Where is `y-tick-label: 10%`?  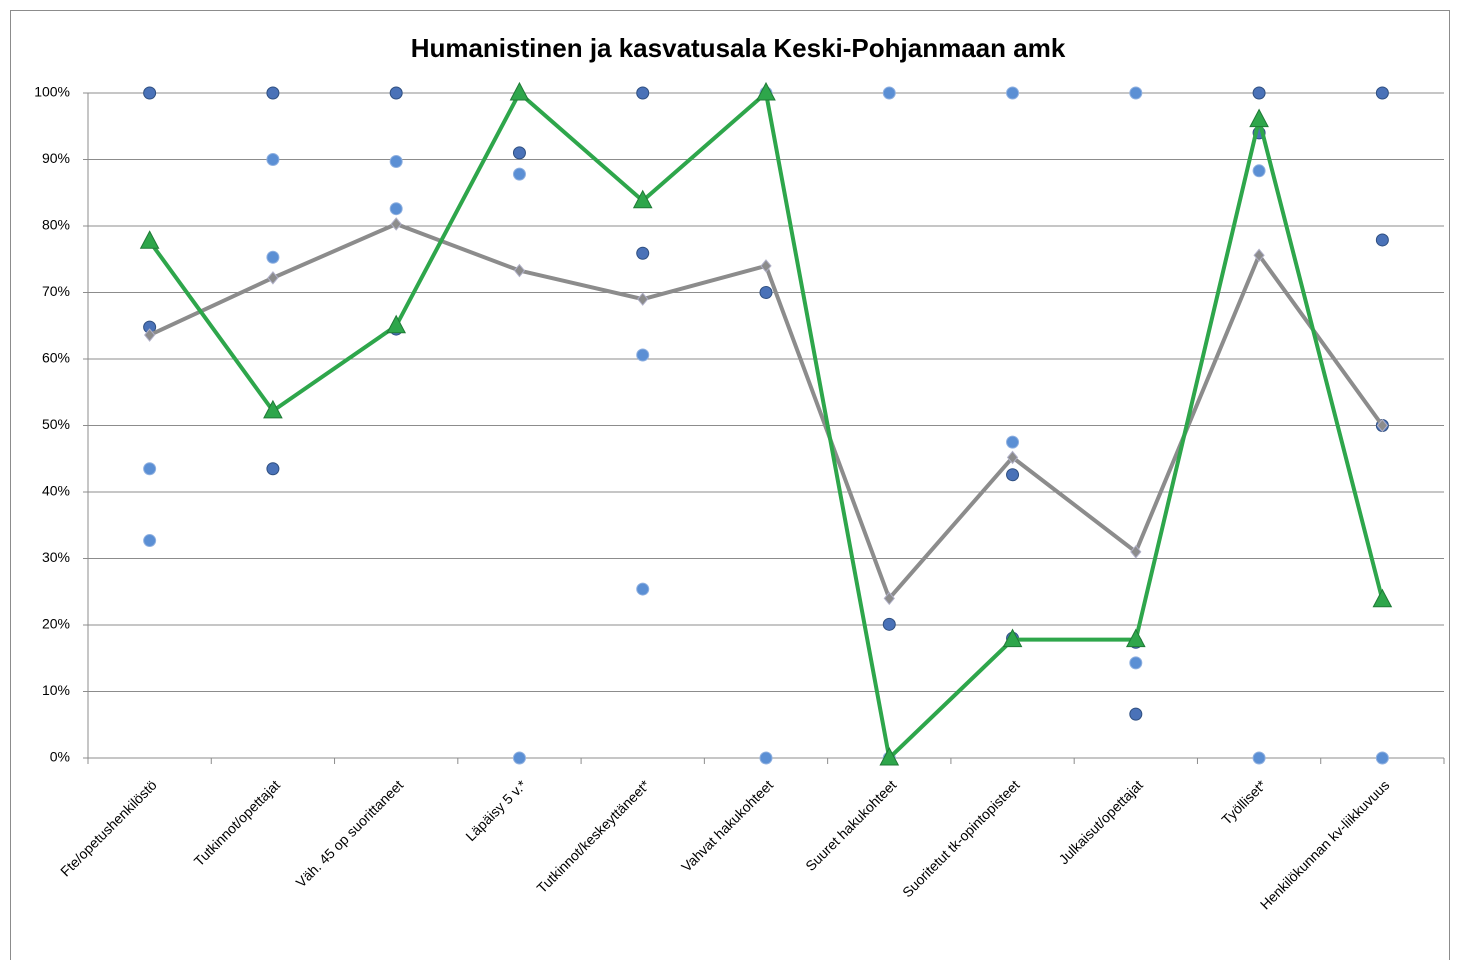 y-tick-label: 10% is located at coordinates (56, 690).